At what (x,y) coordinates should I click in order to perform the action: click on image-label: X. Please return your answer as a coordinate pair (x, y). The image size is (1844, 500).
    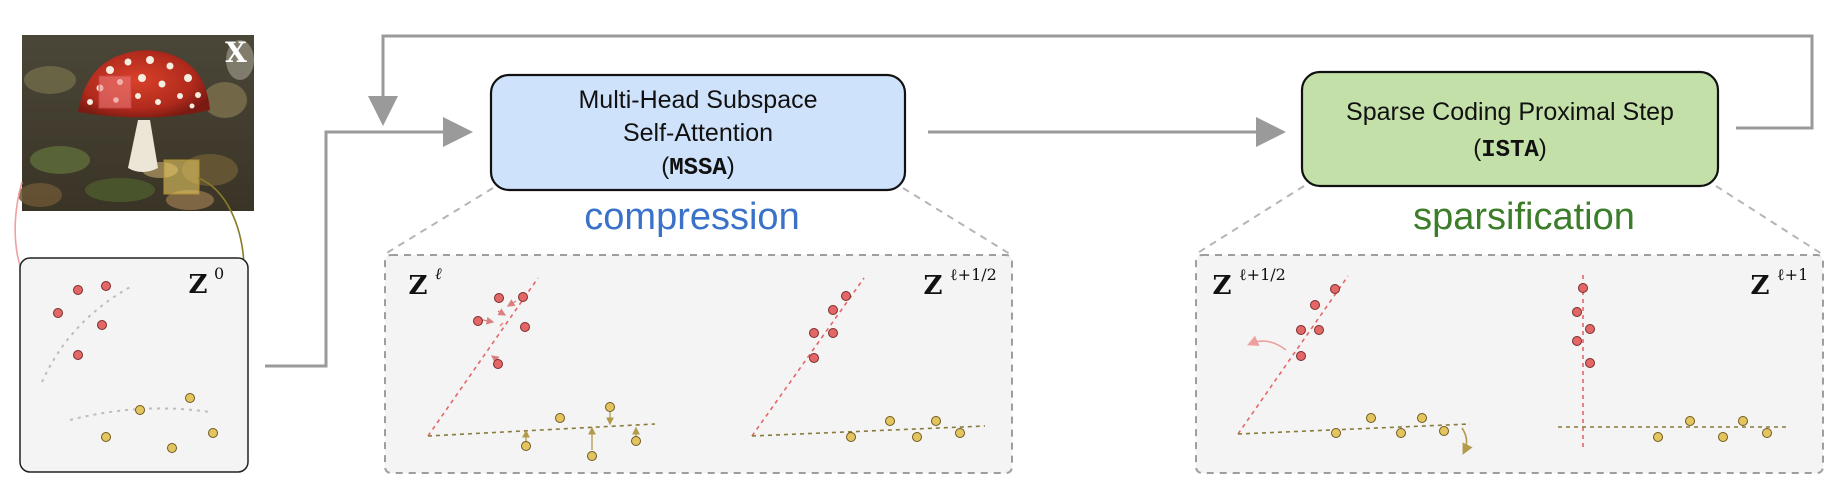
    Looking at the image, I should click on (236, 52).